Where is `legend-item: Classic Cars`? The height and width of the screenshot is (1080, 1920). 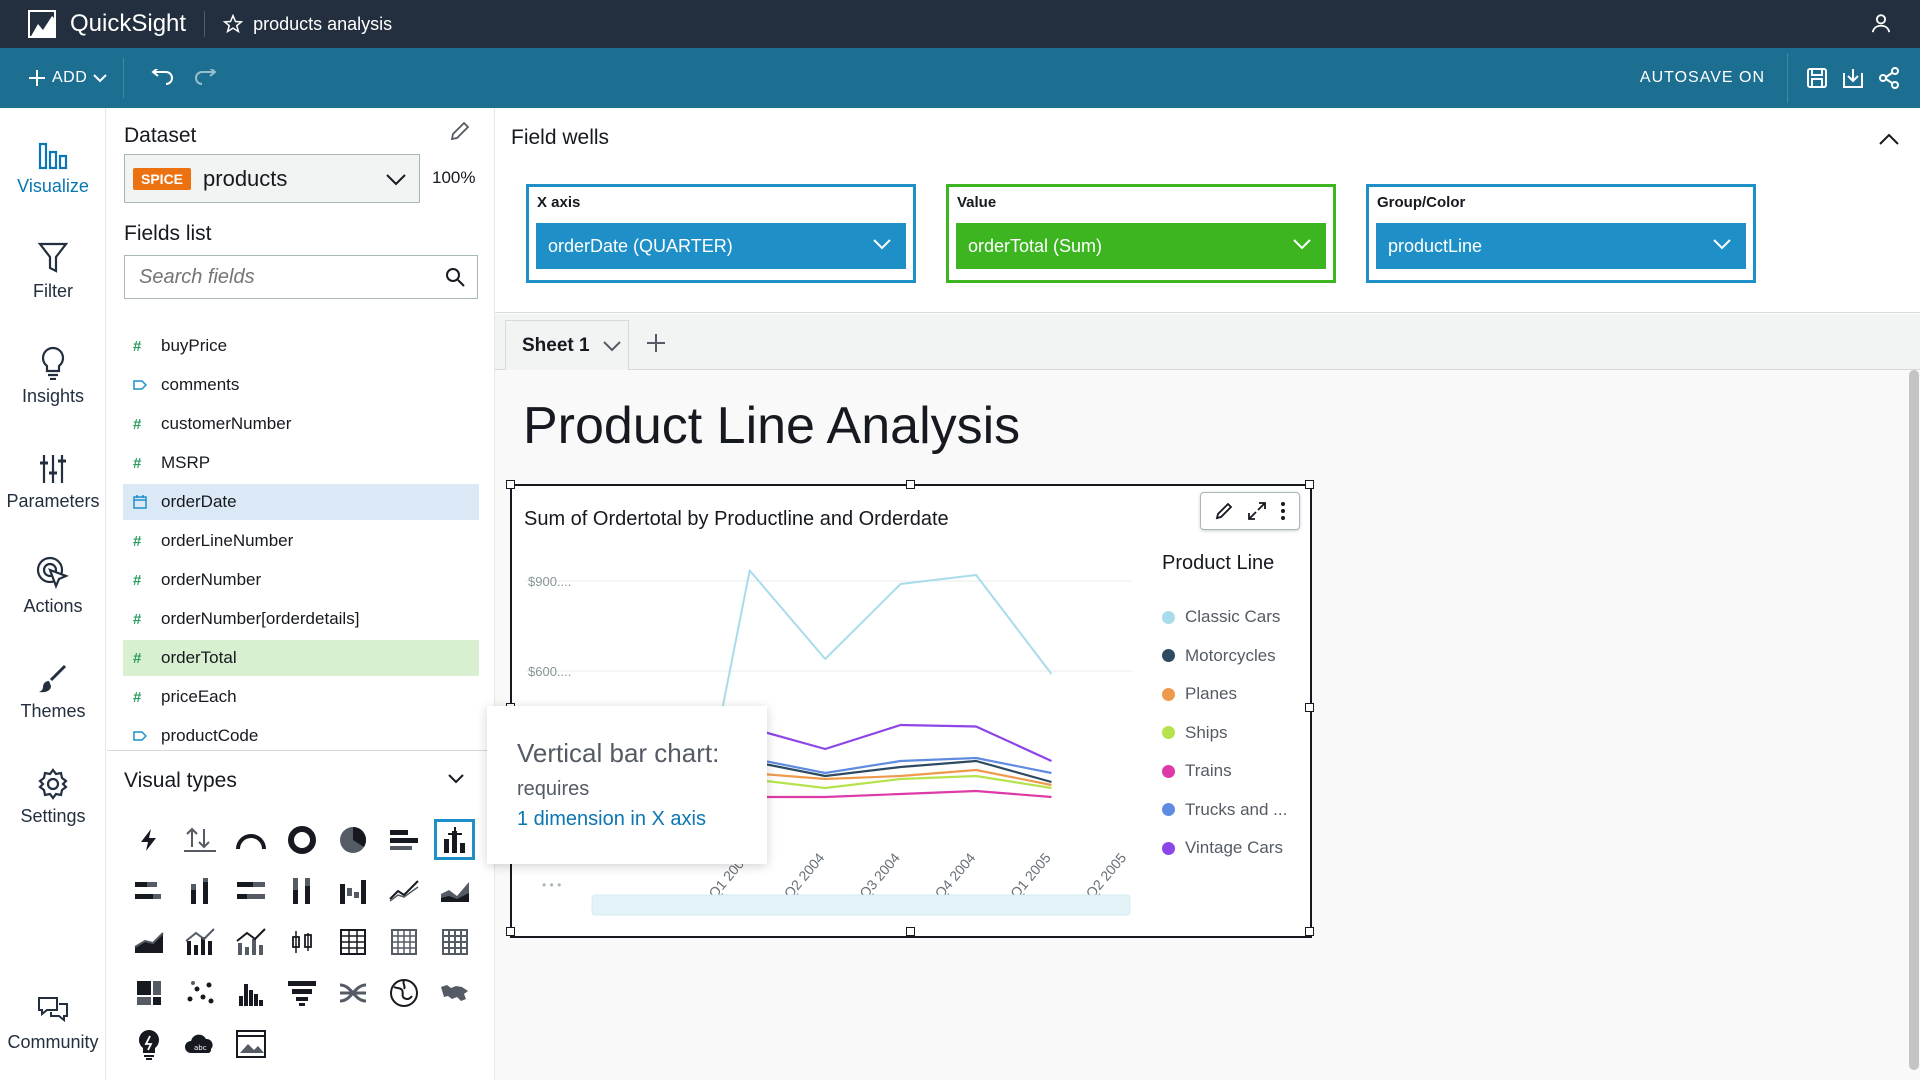 legend-item: Classic Cars is located at coordinates (1221, 617).